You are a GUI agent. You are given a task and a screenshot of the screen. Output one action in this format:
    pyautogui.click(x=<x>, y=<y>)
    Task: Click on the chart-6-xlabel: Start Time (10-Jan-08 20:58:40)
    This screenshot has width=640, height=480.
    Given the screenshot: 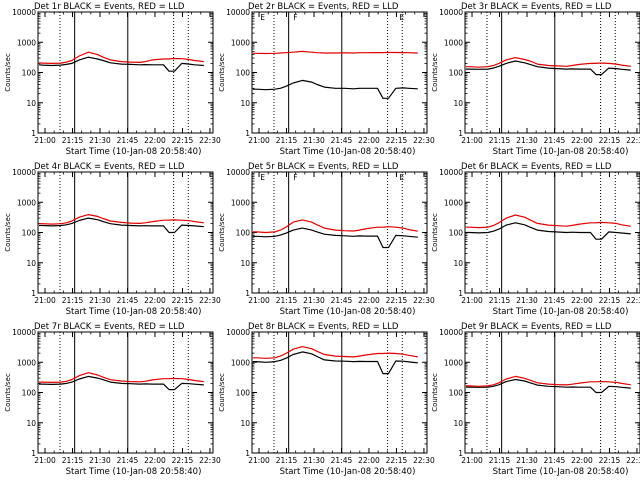 What is the action you would take?
    pyautogui.click(x=561, y=312)
    